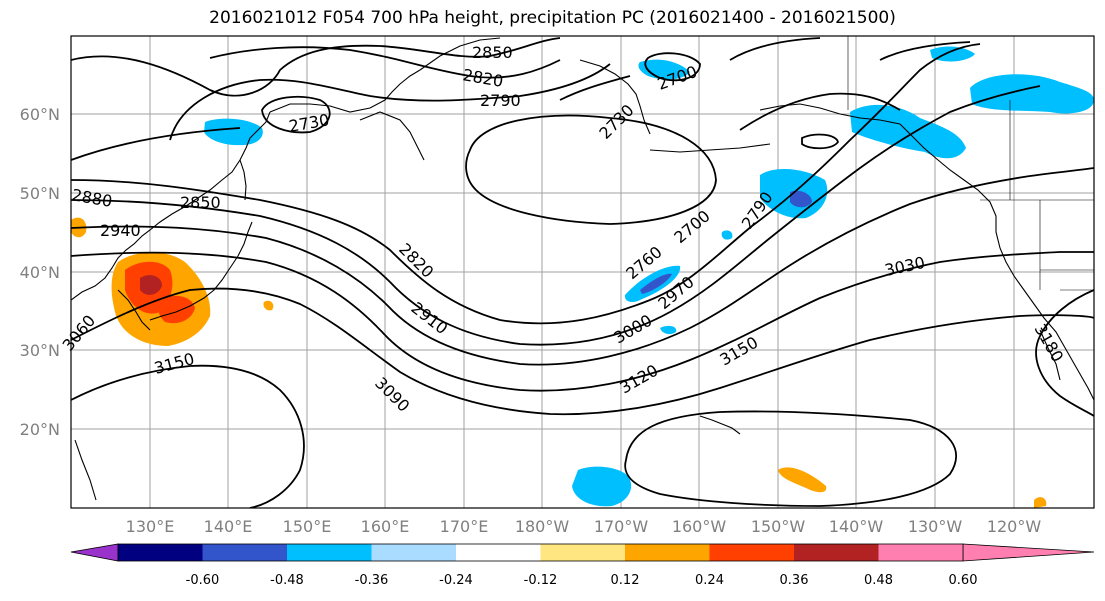 This screenshot has width=1105, height=601. Describe the element at coordinates (720, 425) in the screenshot. I see `coast-hawaii` at that location.